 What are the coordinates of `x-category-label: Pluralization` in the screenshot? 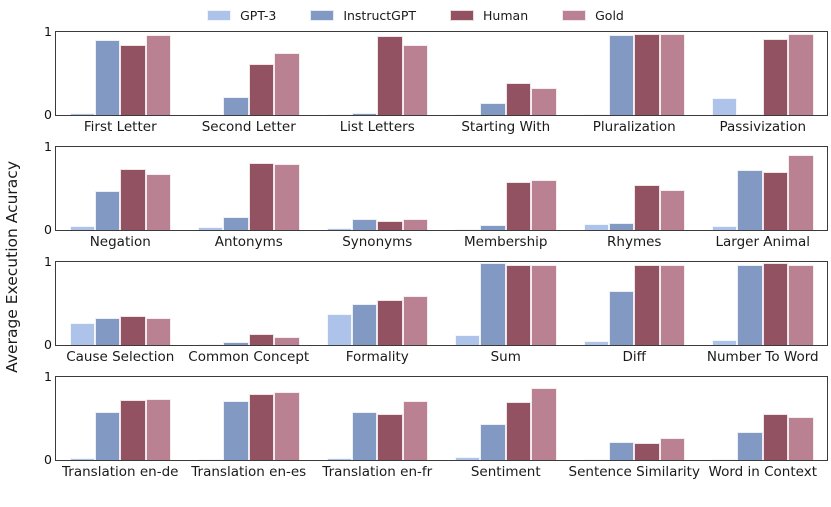 It's located at (634, 127).